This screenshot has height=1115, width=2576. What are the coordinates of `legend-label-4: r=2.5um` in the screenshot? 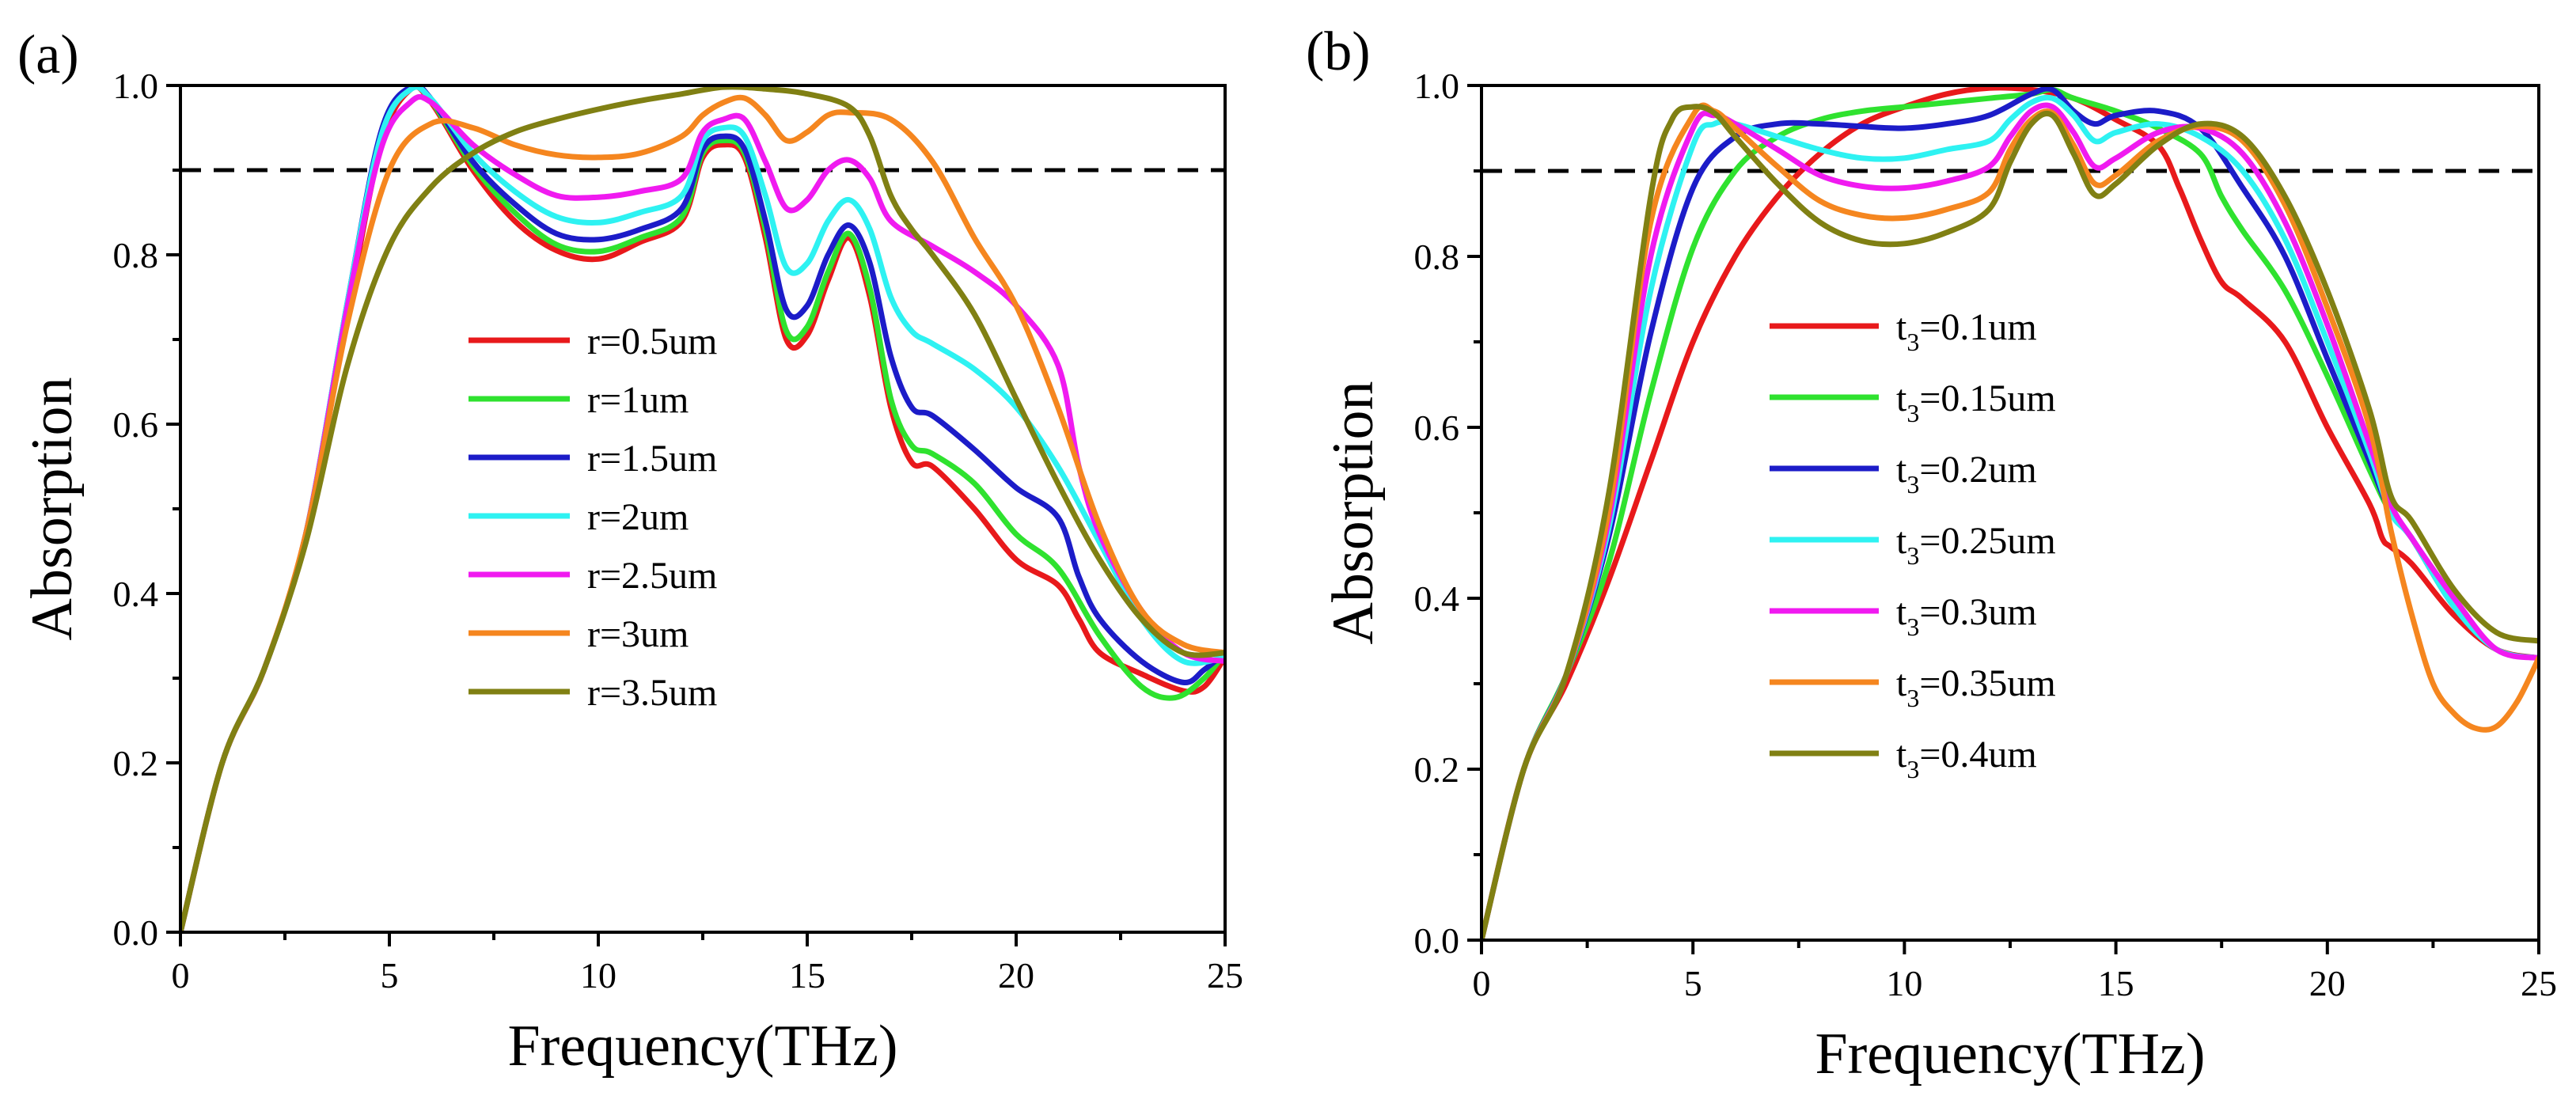 It's located at (652, 576).